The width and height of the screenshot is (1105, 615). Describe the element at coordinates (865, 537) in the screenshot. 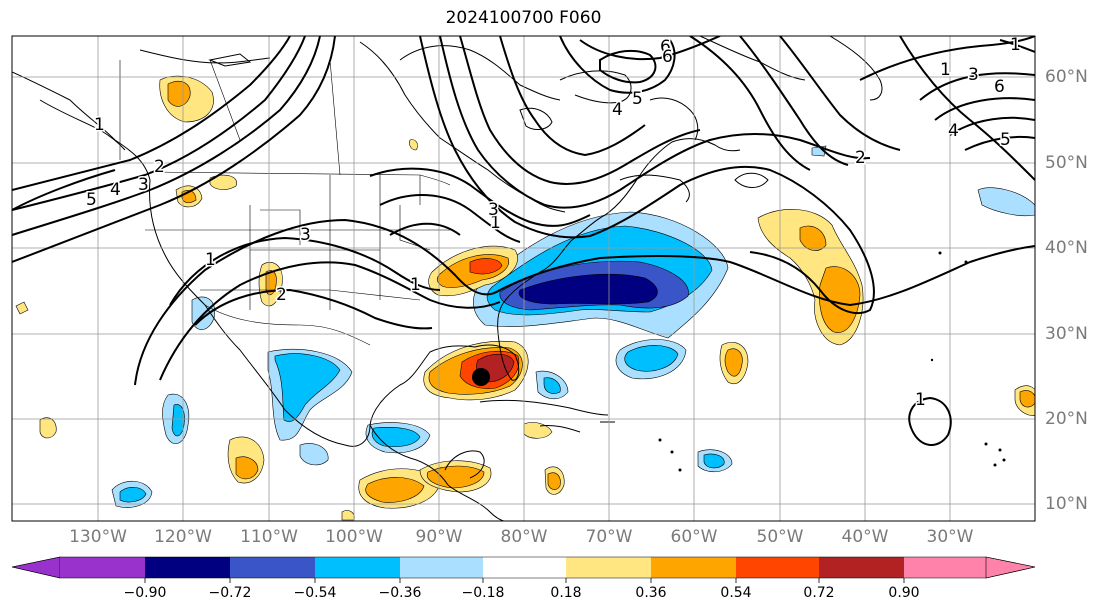

I see `longitude-label: 40°W` at that location.